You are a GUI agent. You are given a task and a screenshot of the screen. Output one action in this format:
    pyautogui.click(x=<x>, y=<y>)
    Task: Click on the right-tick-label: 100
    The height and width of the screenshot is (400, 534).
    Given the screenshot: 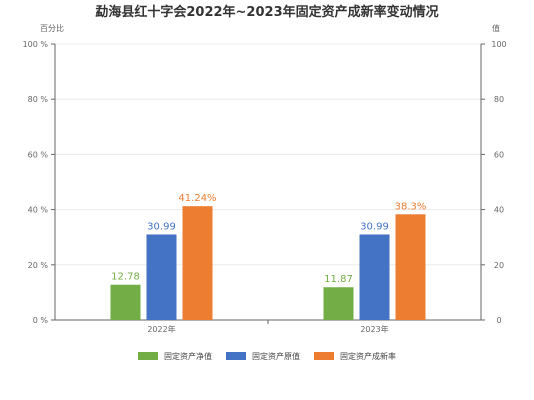 What is the action you would take?
    pyautogui.click(x=498, y=44)
    